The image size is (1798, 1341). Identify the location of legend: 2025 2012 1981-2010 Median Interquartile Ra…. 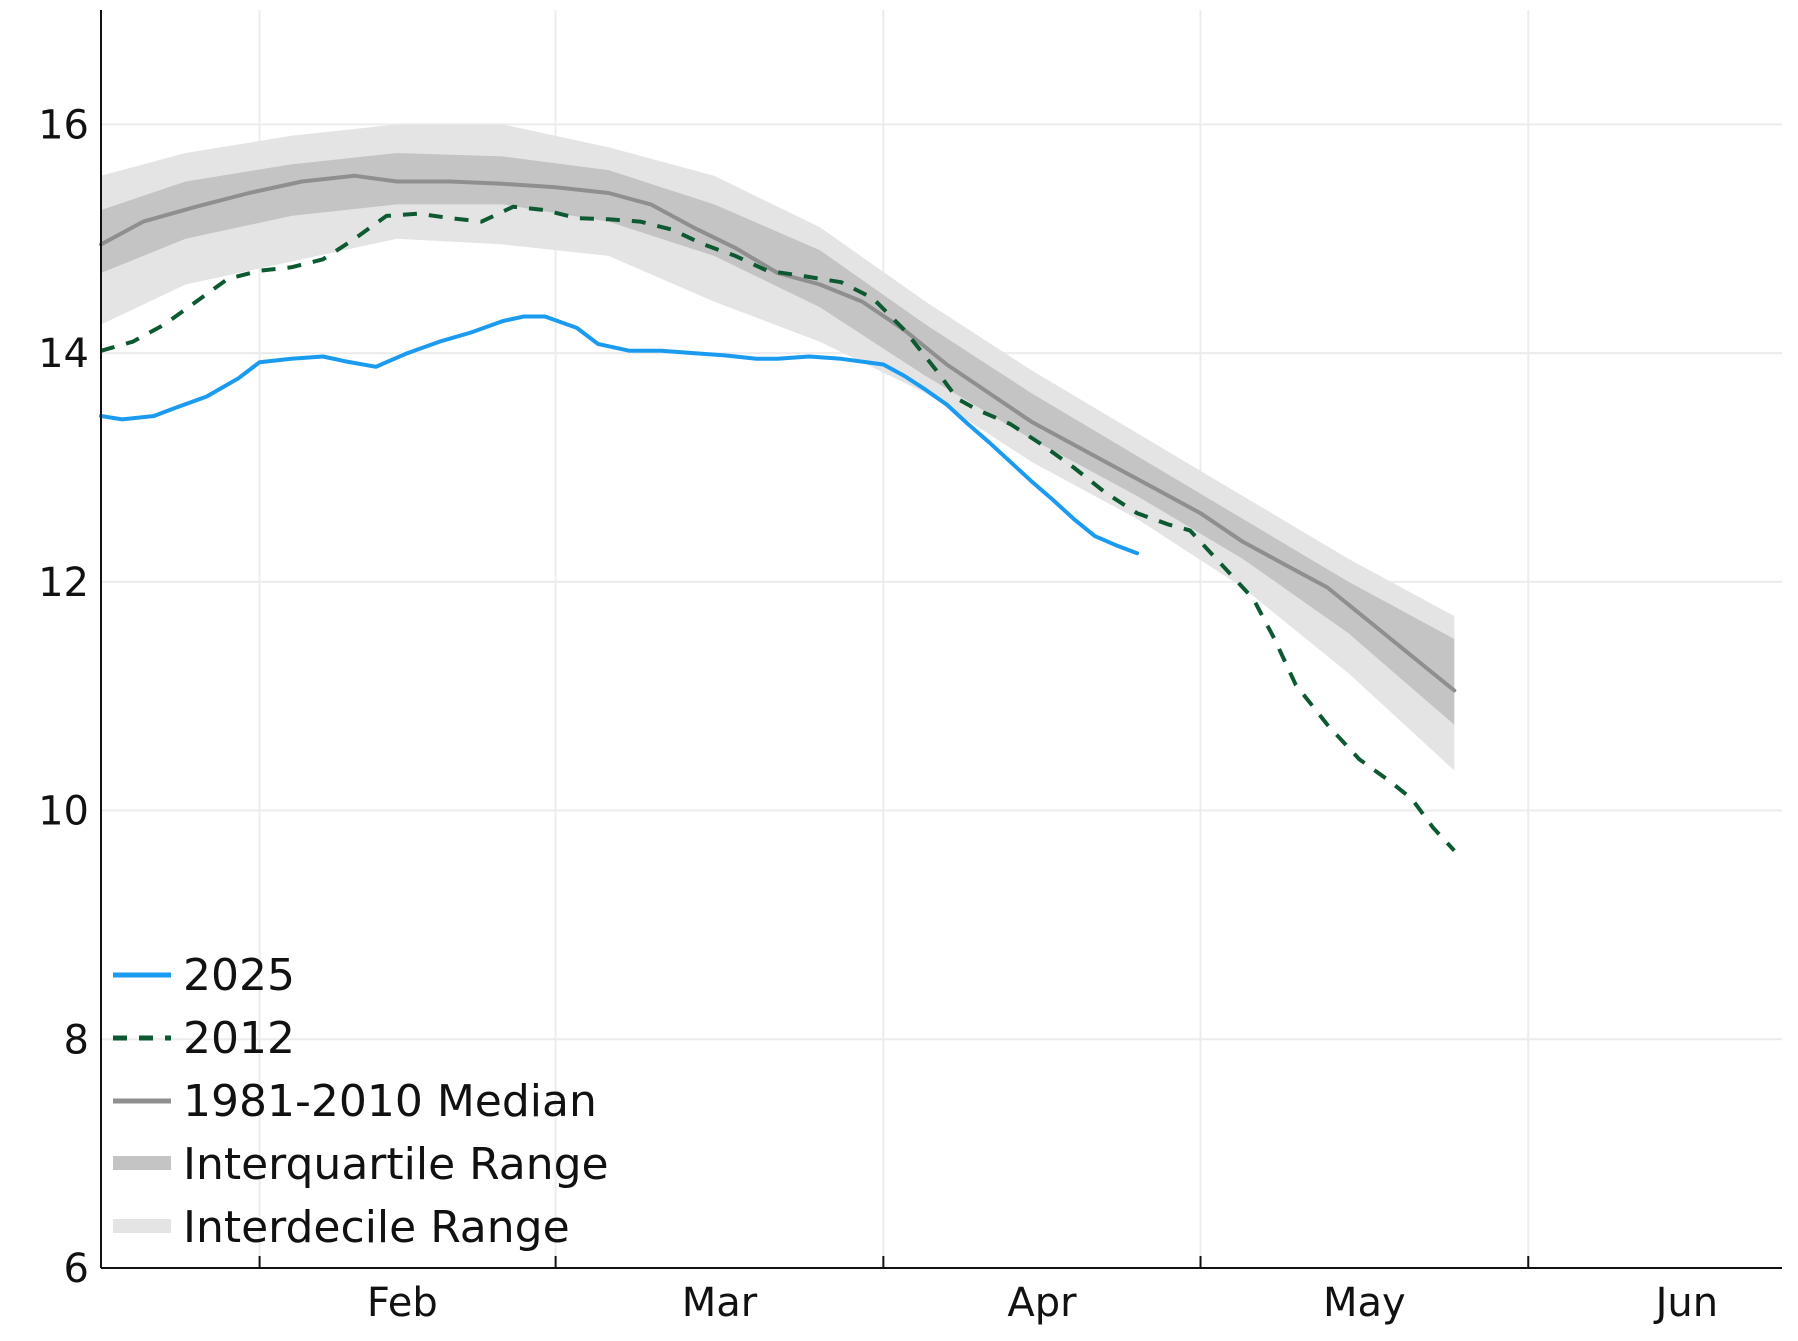
(361, 1101).